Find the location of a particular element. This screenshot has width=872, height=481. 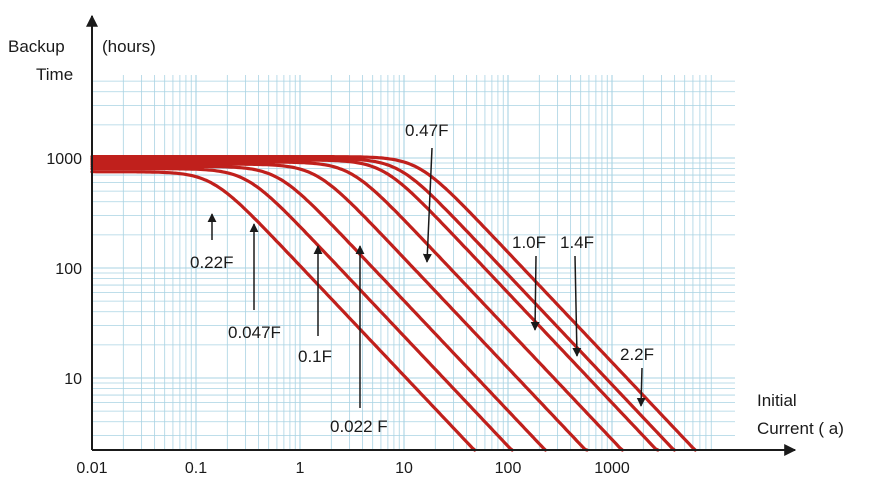

x-tick-label: 1000 is located at coordinates (612, 468).